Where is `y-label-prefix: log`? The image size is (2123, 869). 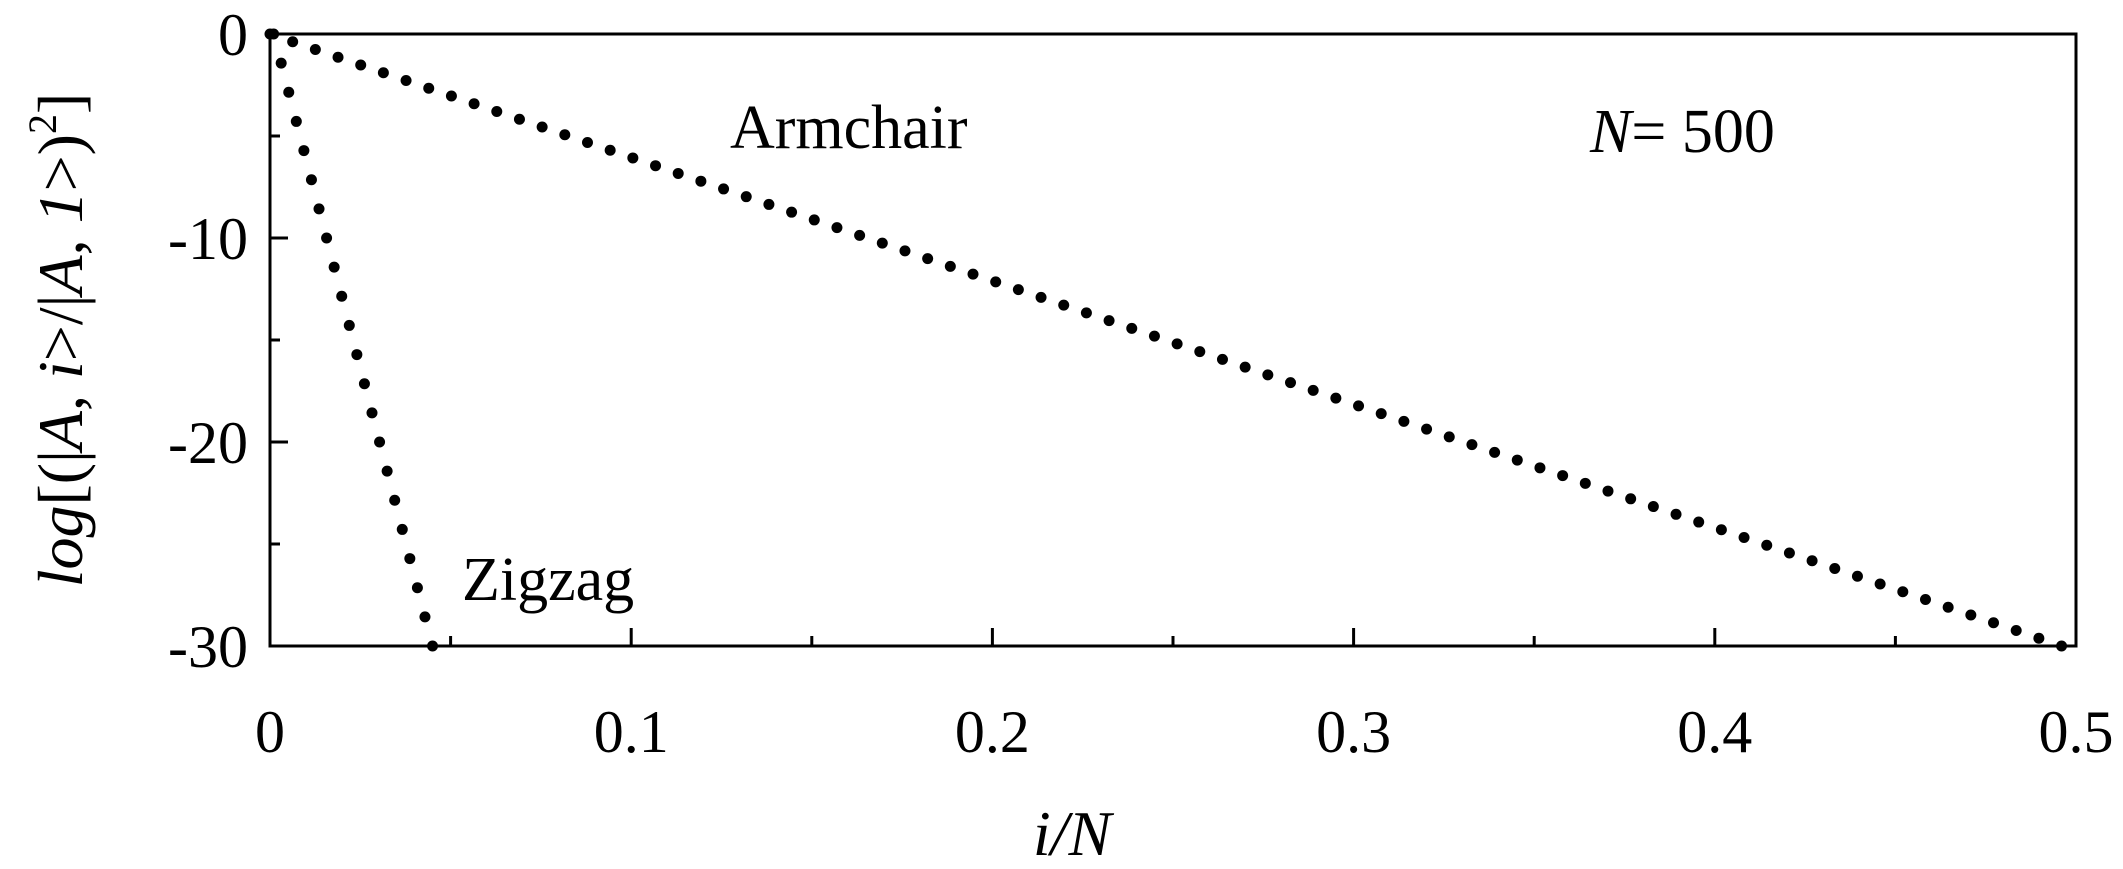
y-label-prefix: log is located at coordinates (60, 547).